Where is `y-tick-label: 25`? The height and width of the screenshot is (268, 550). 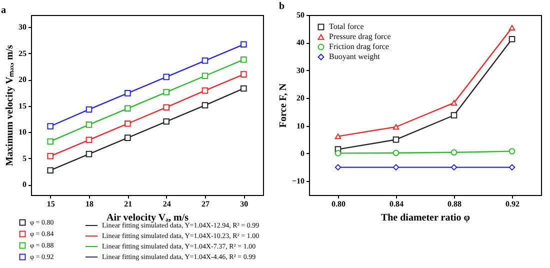 y-tick-label: 25 is located at coordinates (22, 53).